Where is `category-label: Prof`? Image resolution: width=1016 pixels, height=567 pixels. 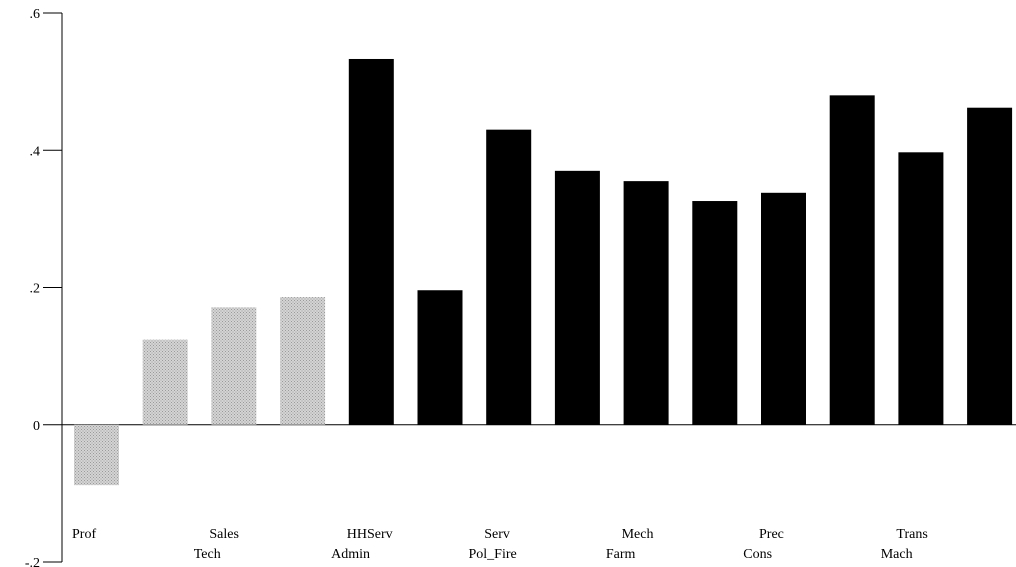 category-label: Prof is located at coordinates (84, 534).